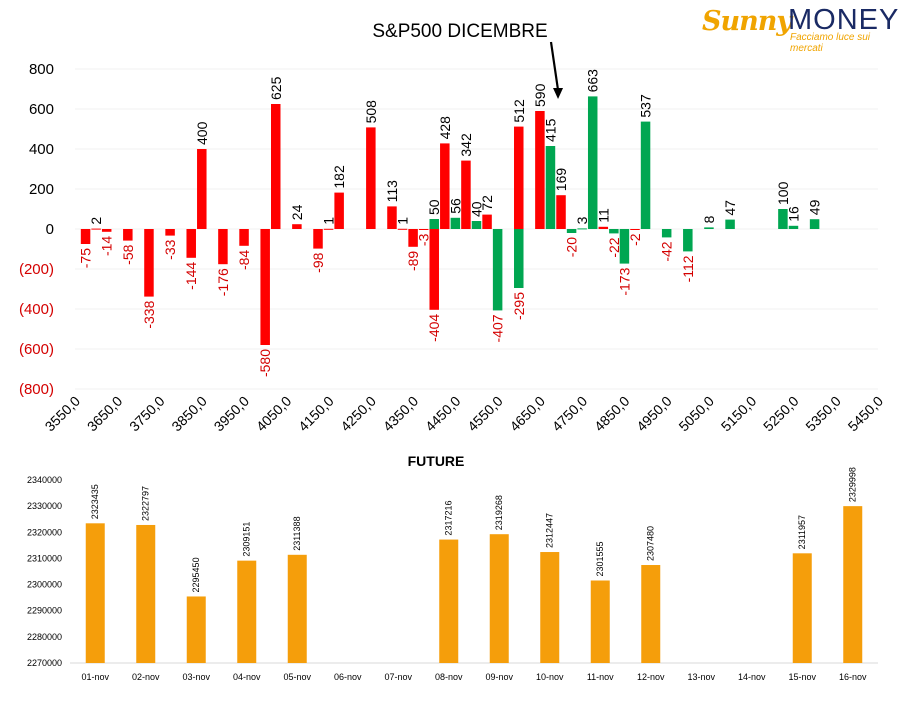 This screenshot has width=908, height=704. Describe the element at coordinates (582, 220) in the screenshot. I see `bar-value-label: 3` at that location.